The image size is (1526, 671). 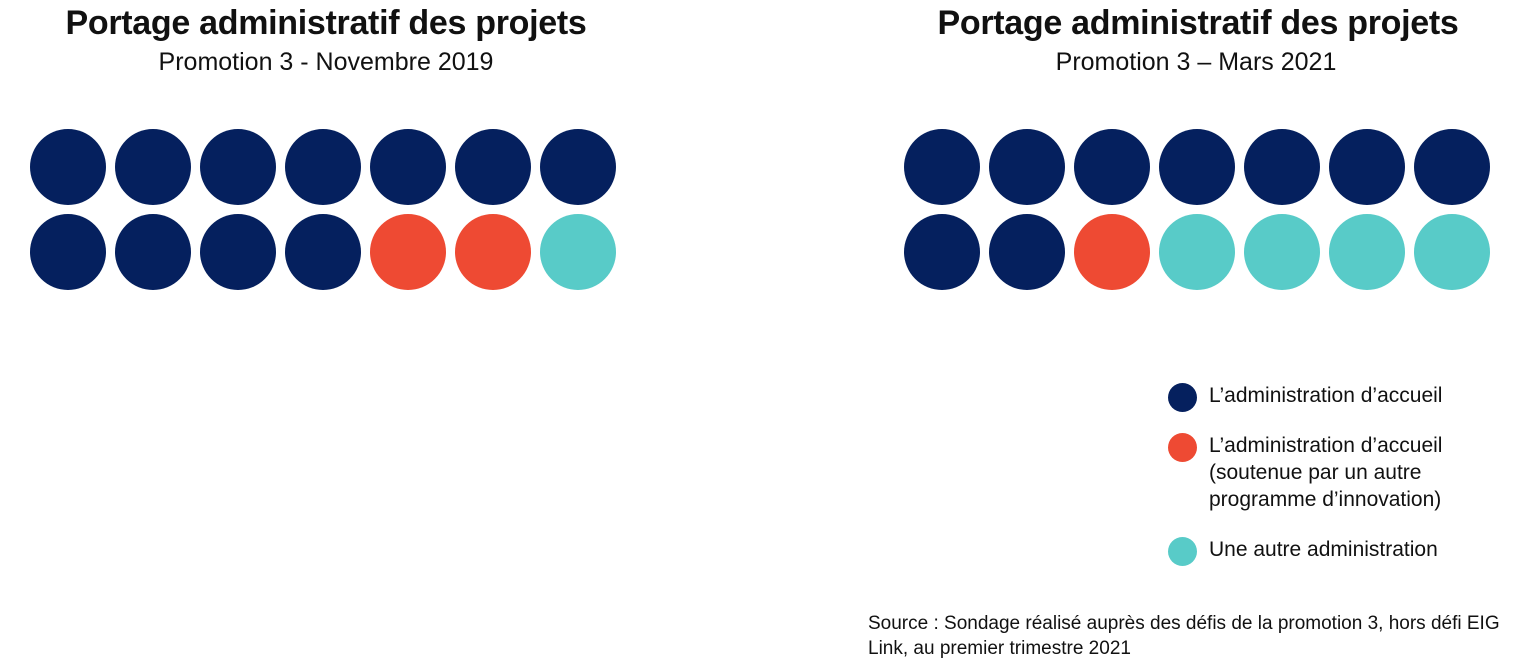 What do you see at coordinates (1182, 447) in the screenshot?
I see `legend-swatch-accueil-soutenue` at bounding box center [1182, 447].